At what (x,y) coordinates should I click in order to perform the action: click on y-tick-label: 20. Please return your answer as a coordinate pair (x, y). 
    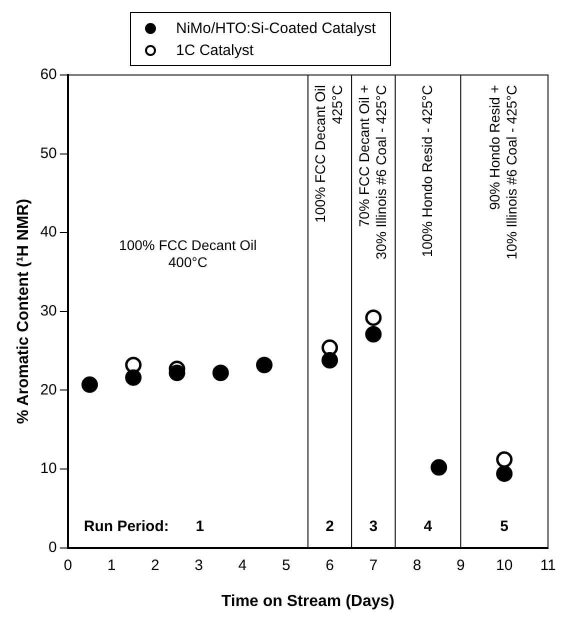
    Looking at the image, I should click on (48, 389).